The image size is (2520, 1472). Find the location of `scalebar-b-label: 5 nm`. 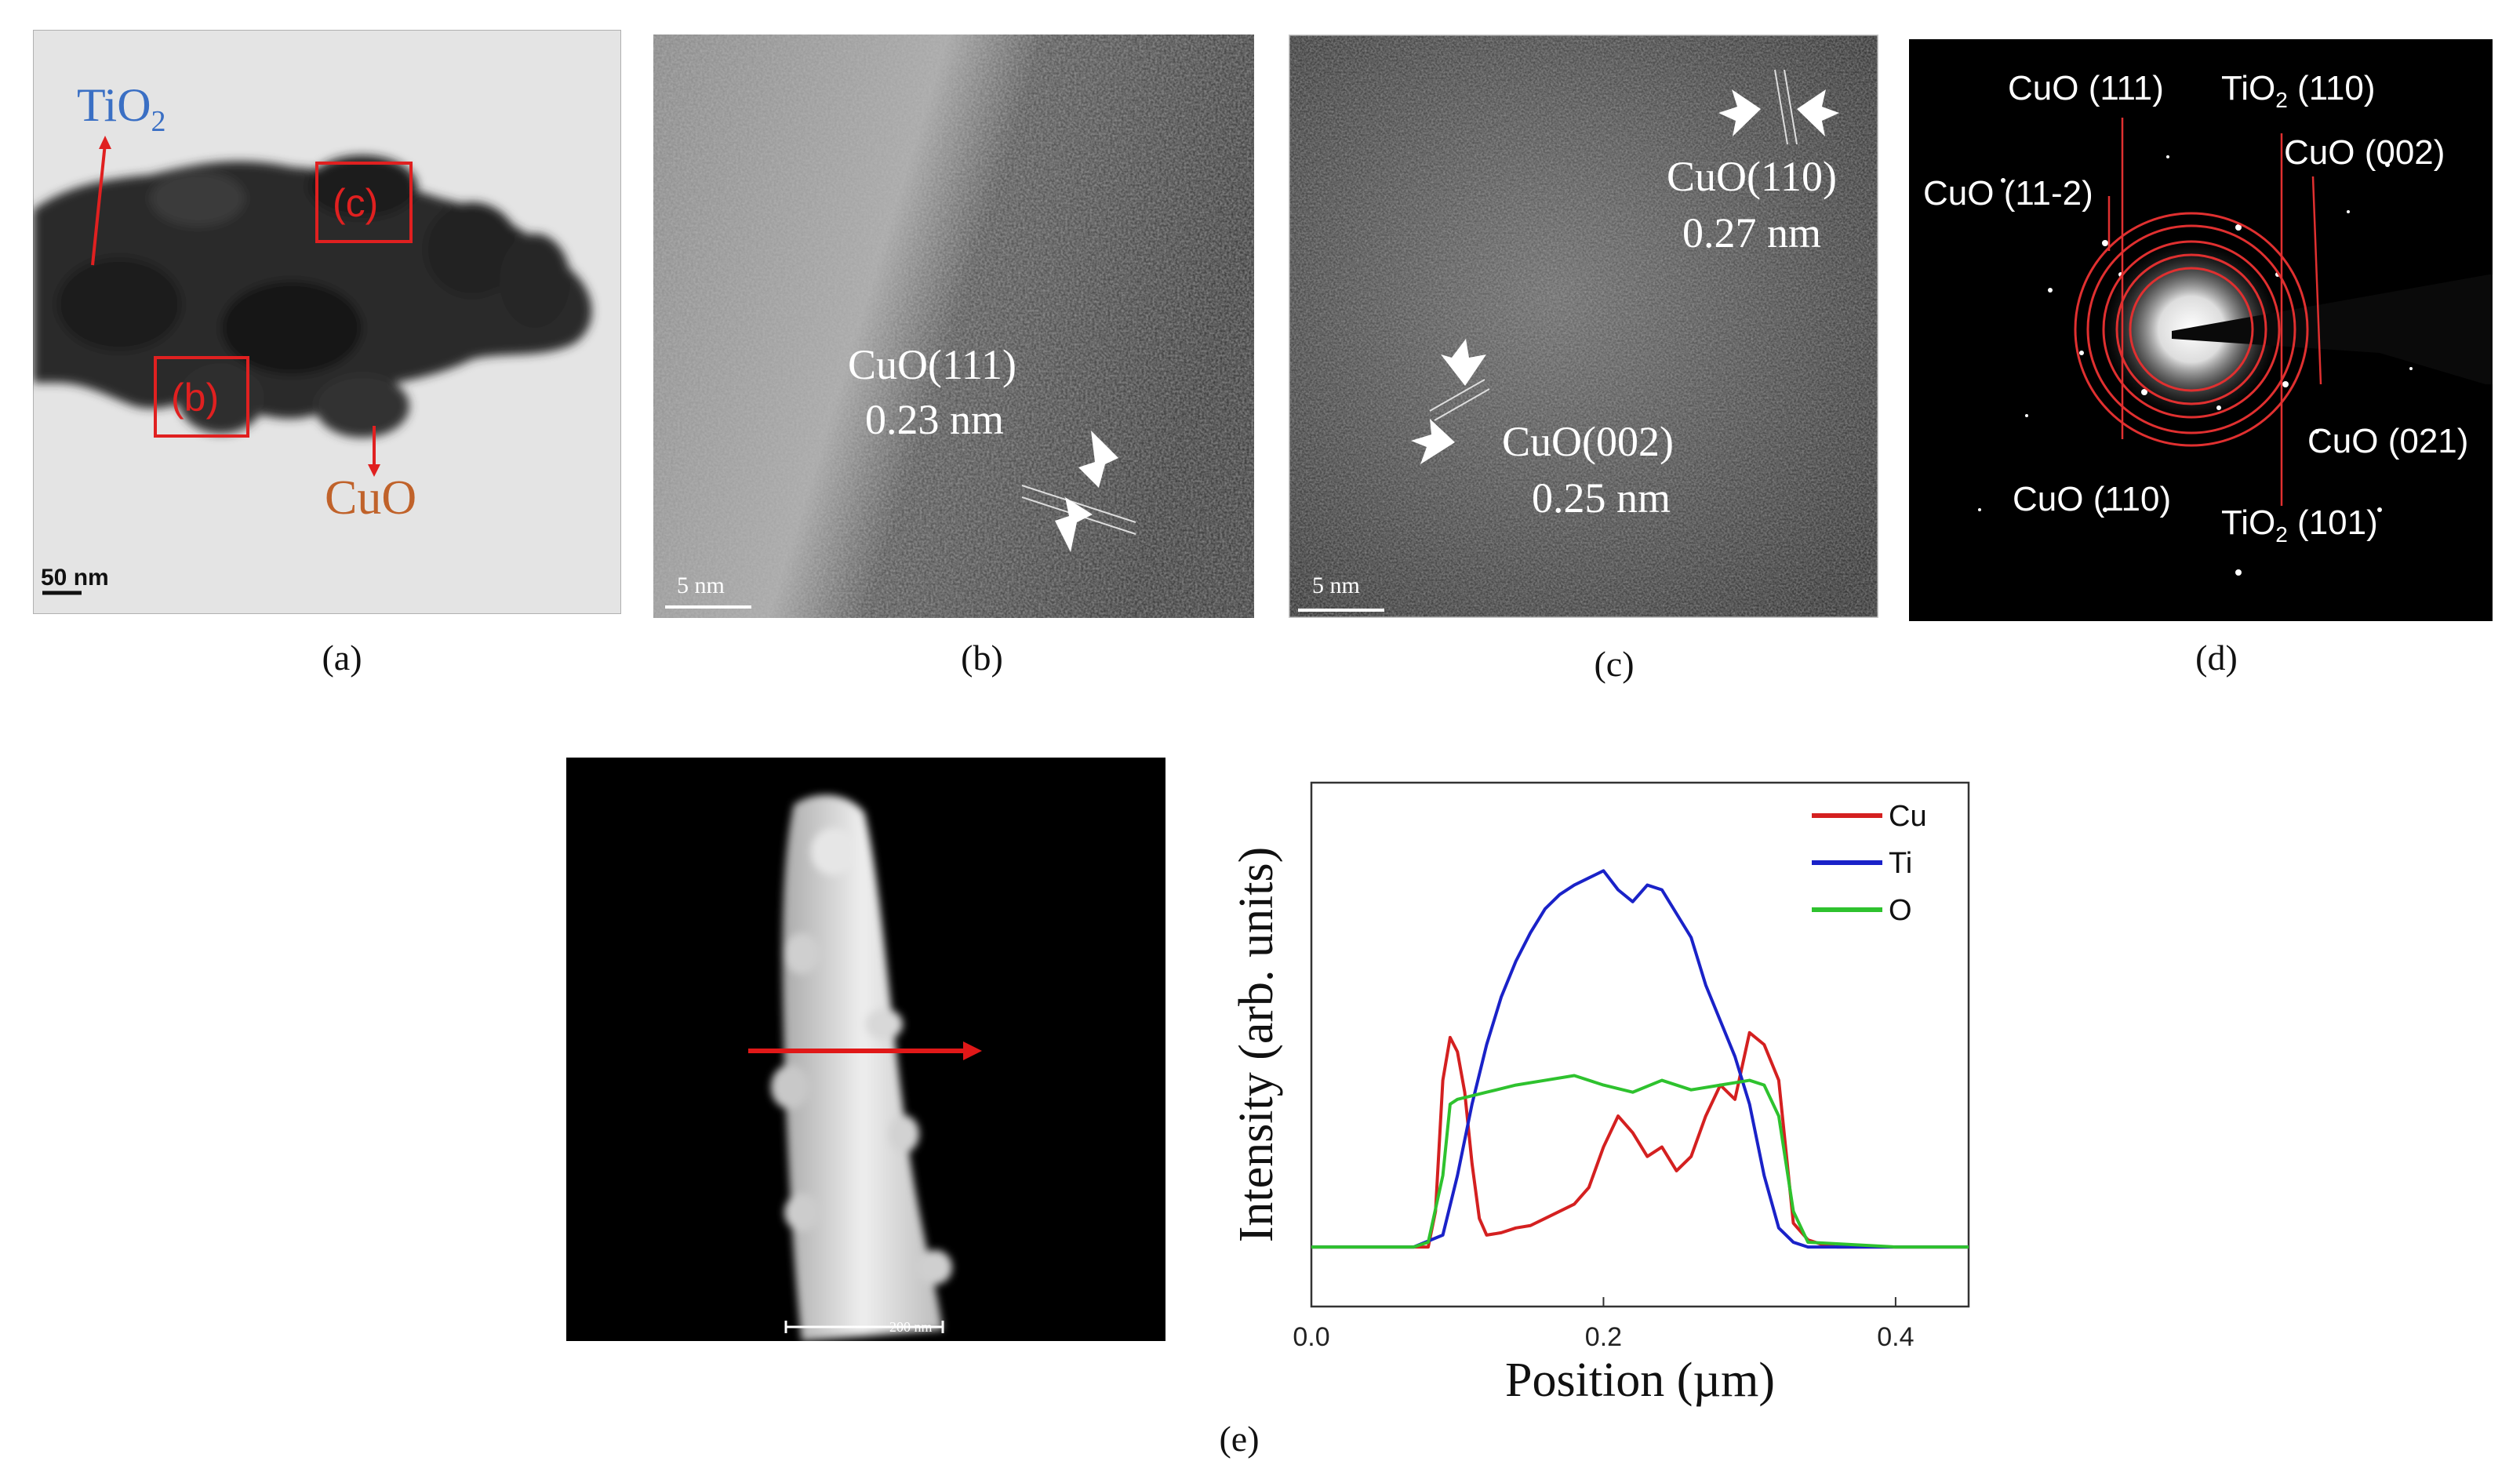

scalebar-b-label: 5 nm is located at coordinates (701, 585).